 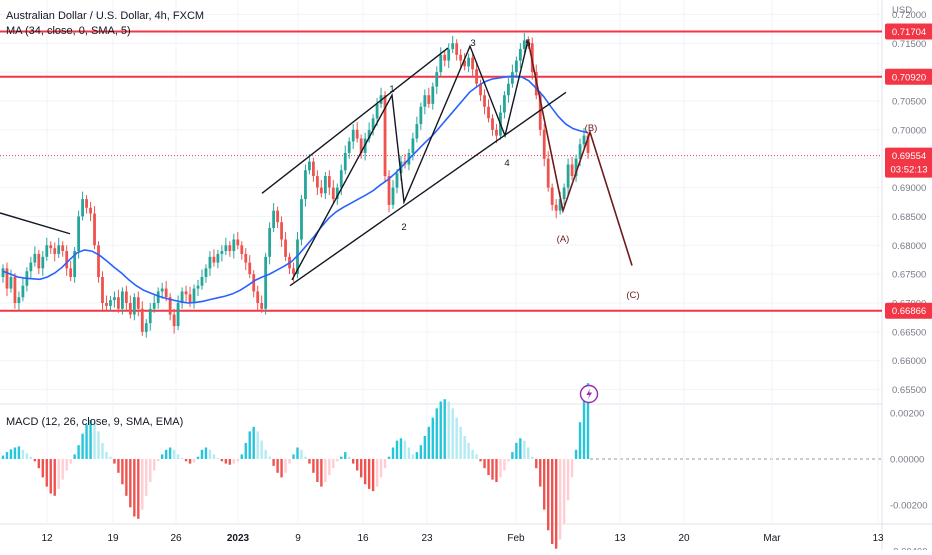 I want to click on current-price-badge-bg, so click(x=908, y=162).